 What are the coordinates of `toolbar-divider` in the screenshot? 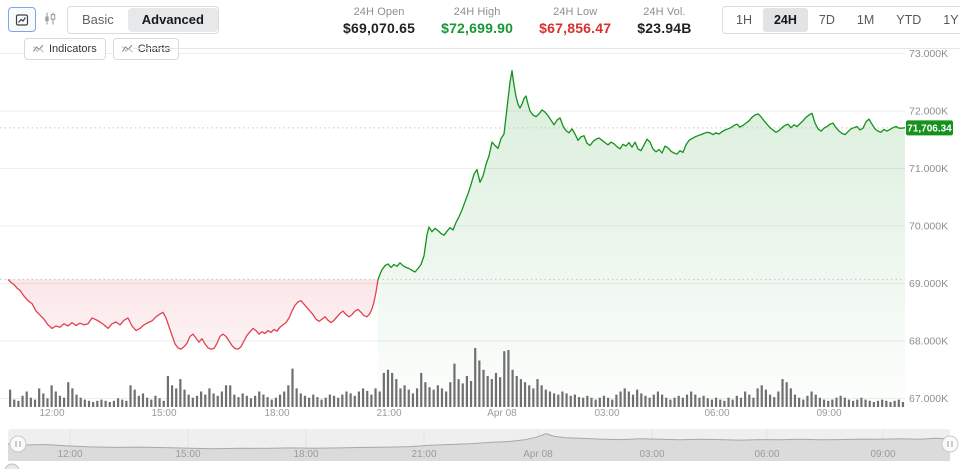 It's located at (546, 48).